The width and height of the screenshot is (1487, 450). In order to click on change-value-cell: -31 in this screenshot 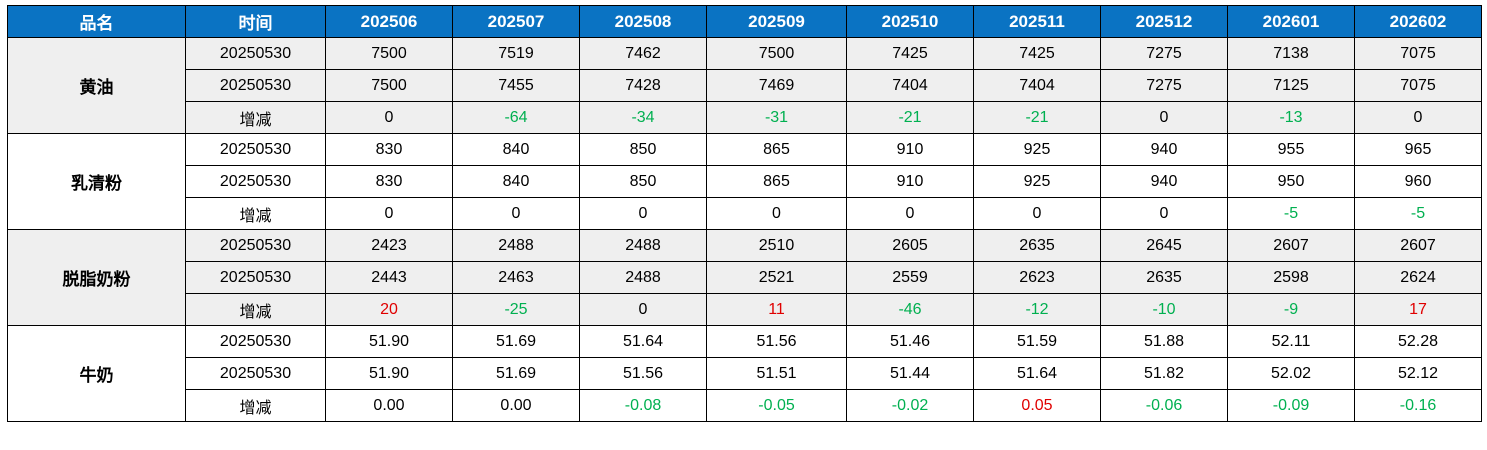, I will do `click(776, 117)`.